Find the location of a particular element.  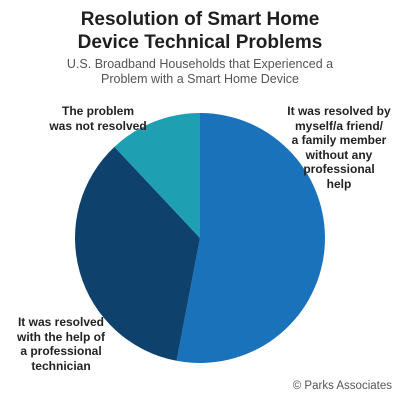

slice-label-not-resolved: The problem was not resolved is located at coordinates (98, 118).